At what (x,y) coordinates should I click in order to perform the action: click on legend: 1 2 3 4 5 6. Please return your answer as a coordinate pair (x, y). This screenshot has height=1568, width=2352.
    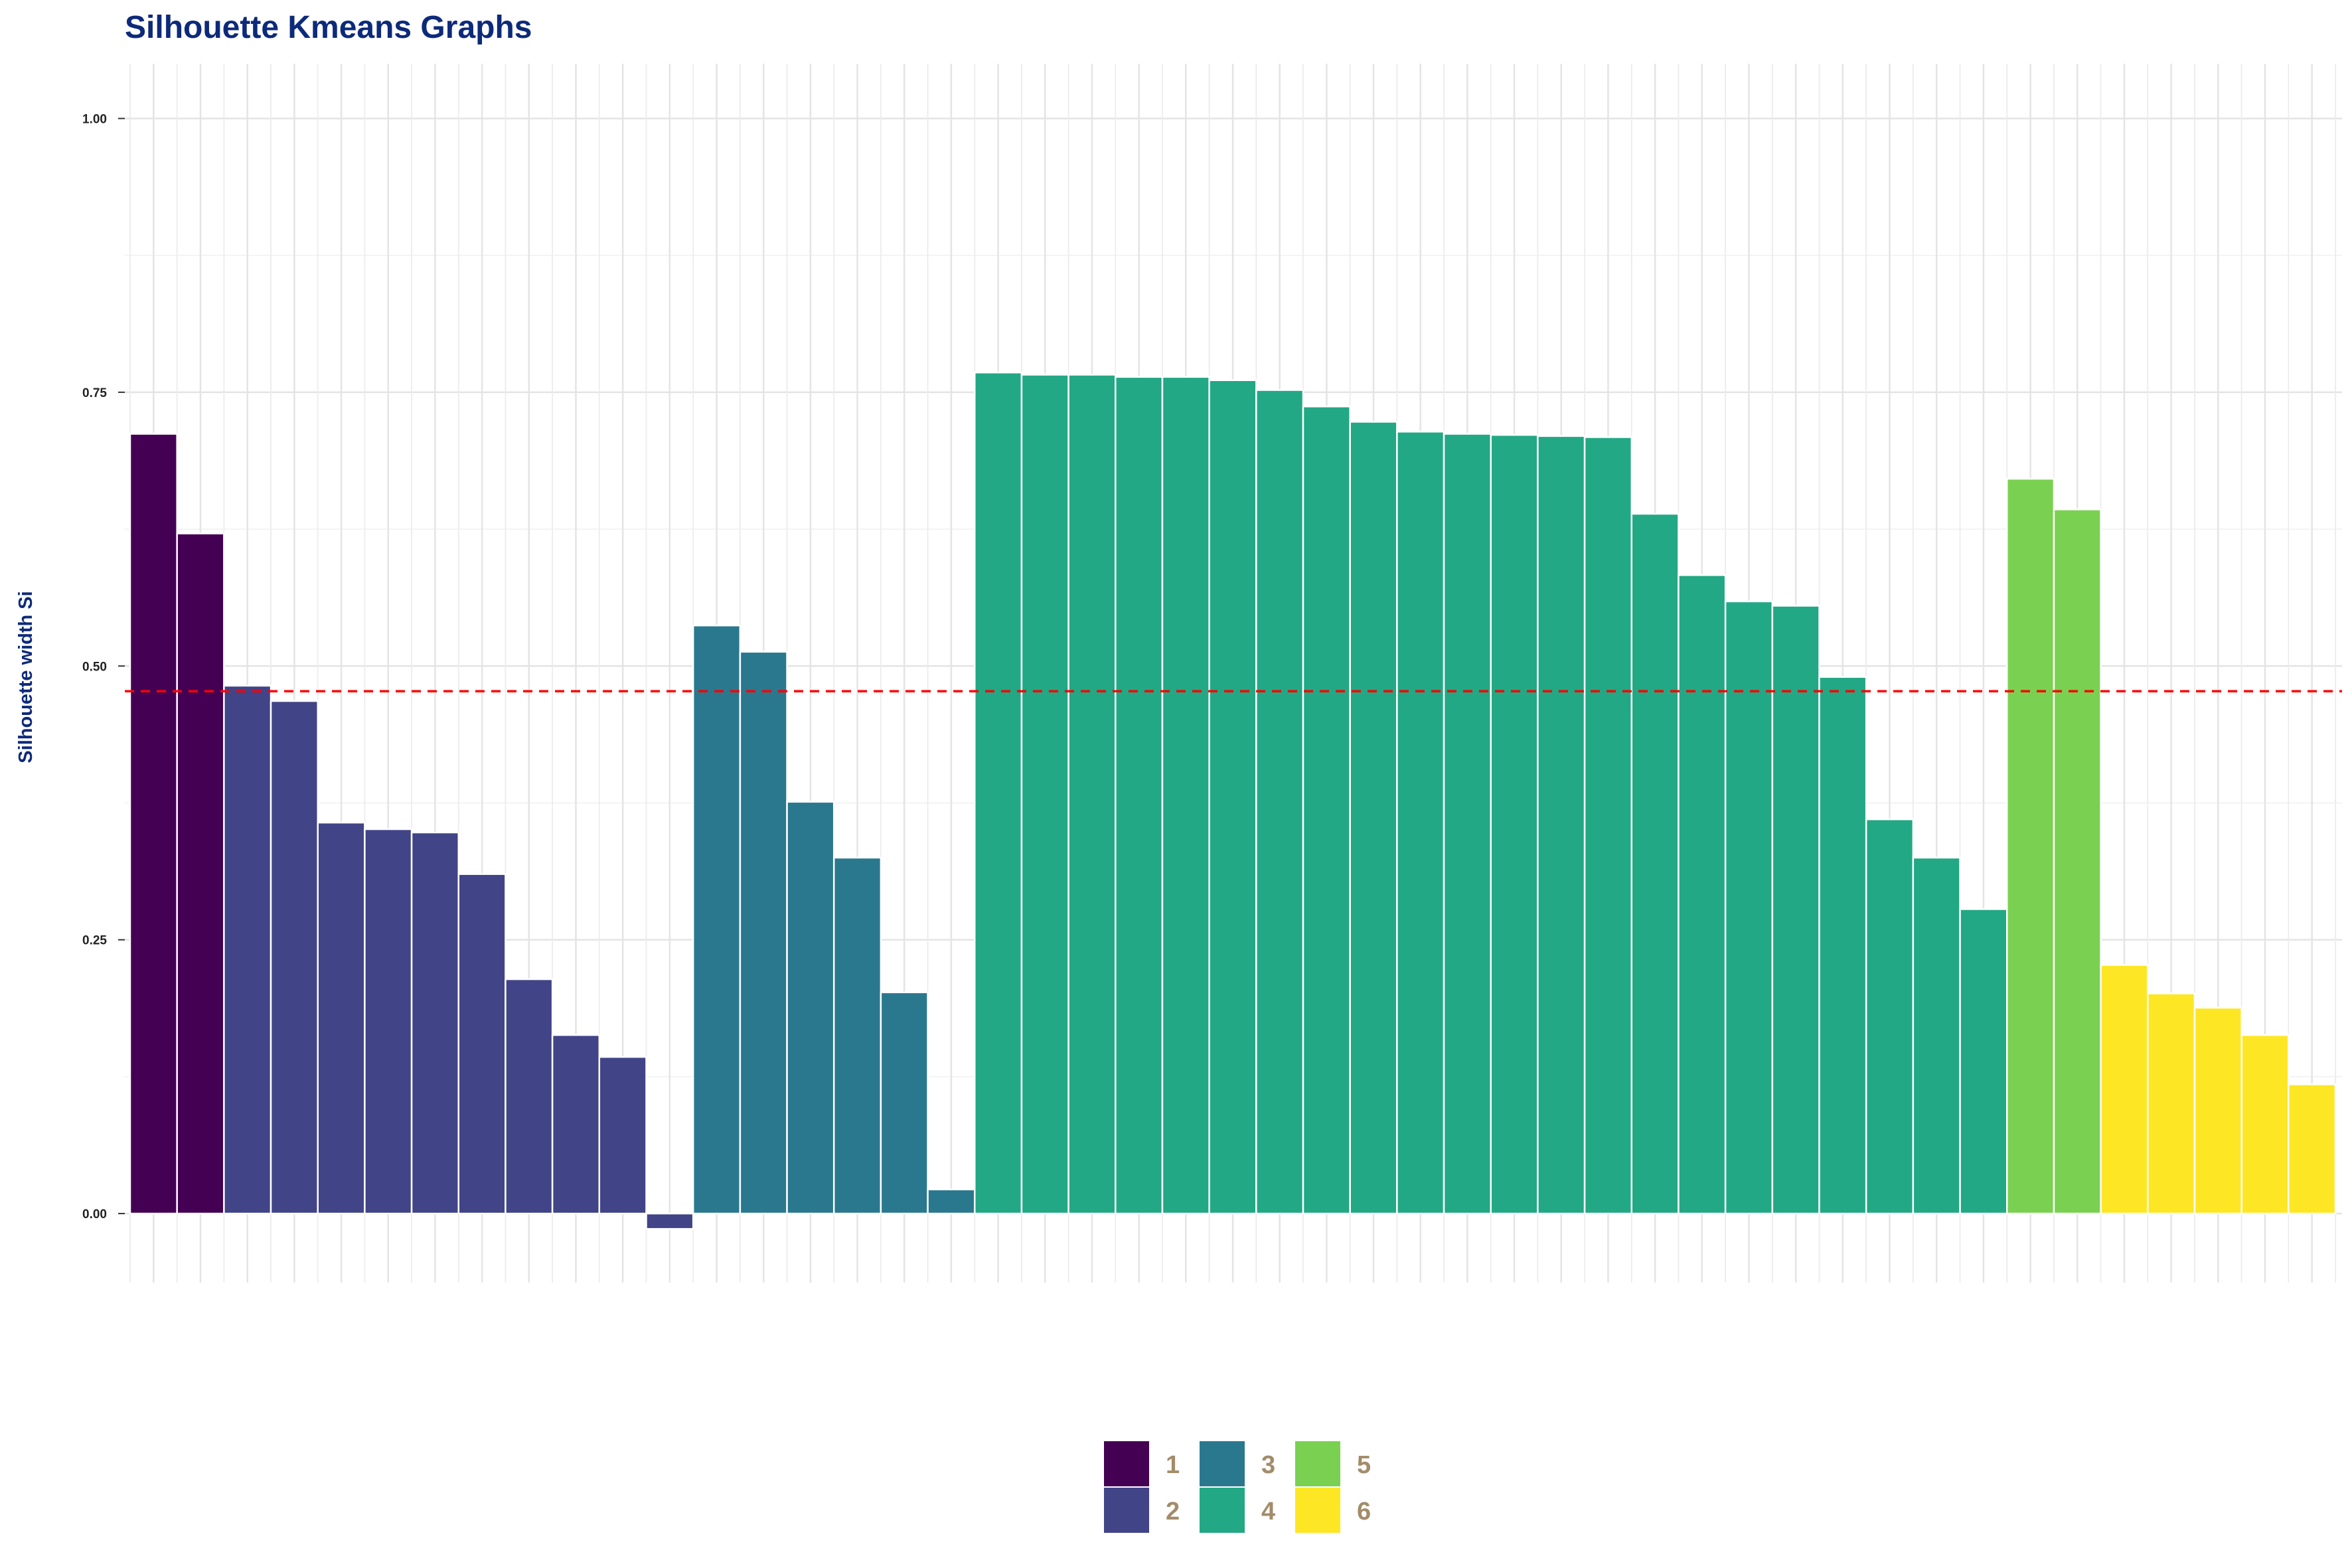
    Looking at the image, I should click on (1237, 1487).